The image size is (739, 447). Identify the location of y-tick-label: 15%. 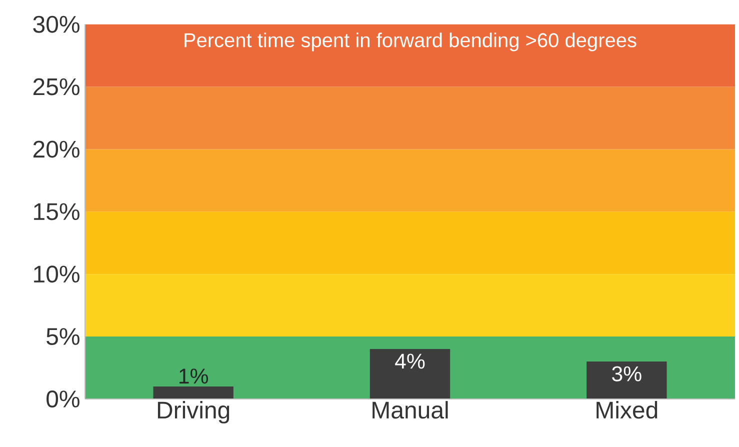
(57, 211).